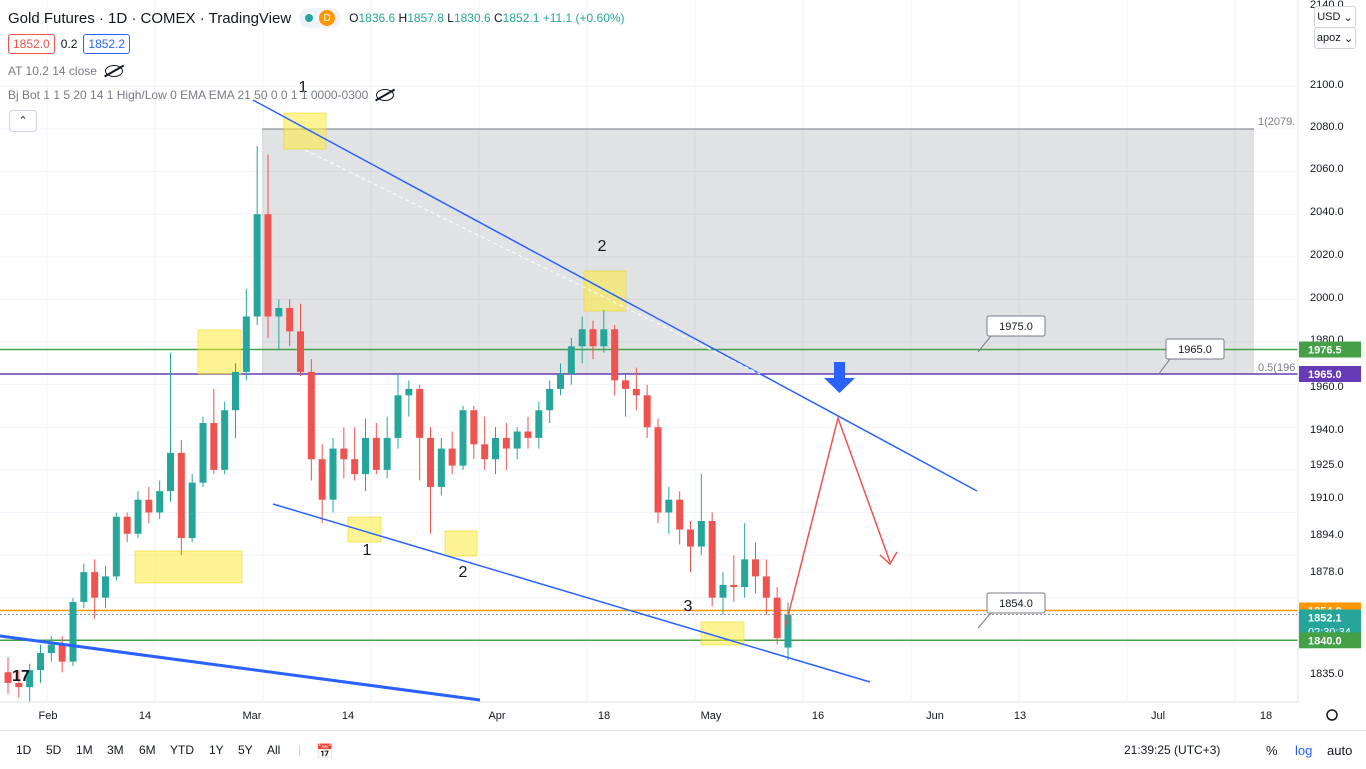  I want to click on percent-toggle: %, so click(1272, 750).